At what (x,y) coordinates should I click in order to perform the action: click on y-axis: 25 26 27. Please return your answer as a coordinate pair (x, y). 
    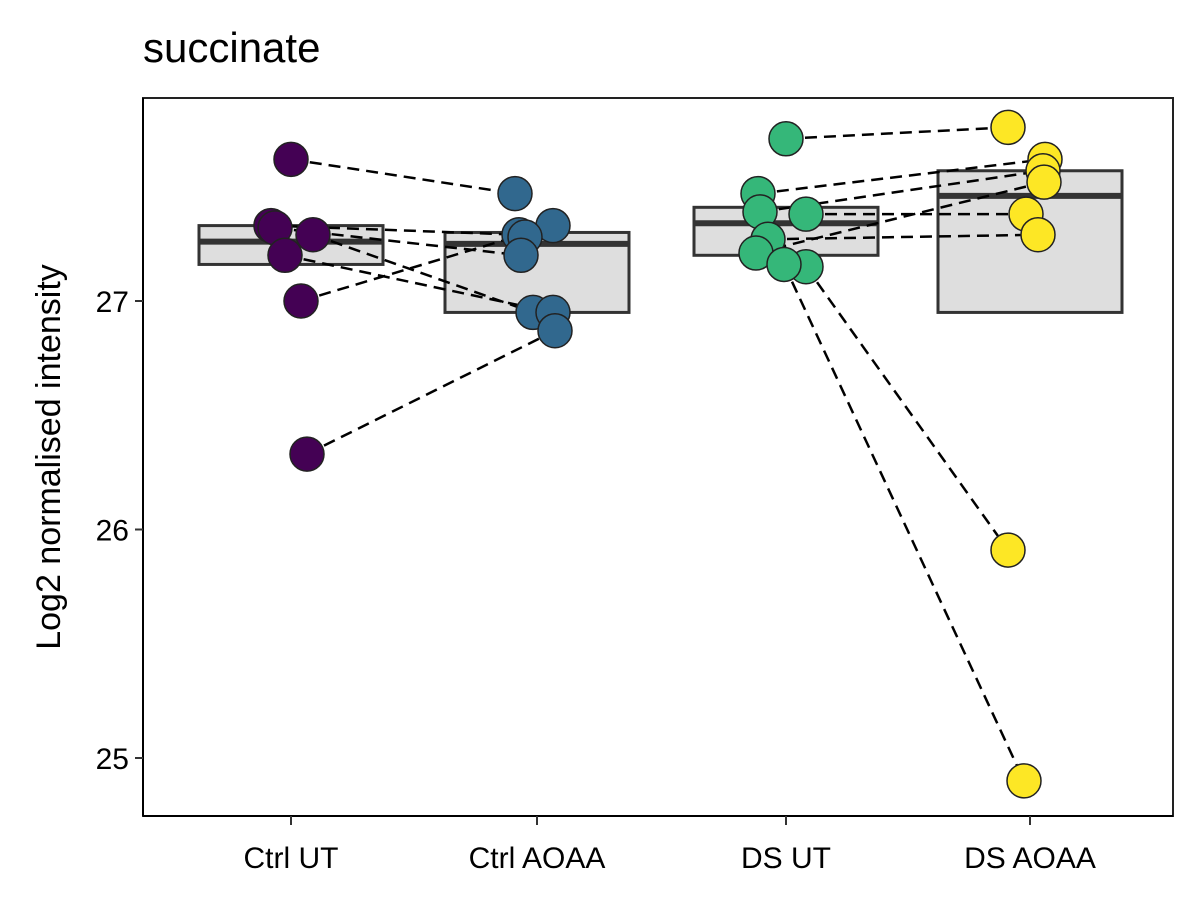
    Looking at the image, I should click on (120, 457).